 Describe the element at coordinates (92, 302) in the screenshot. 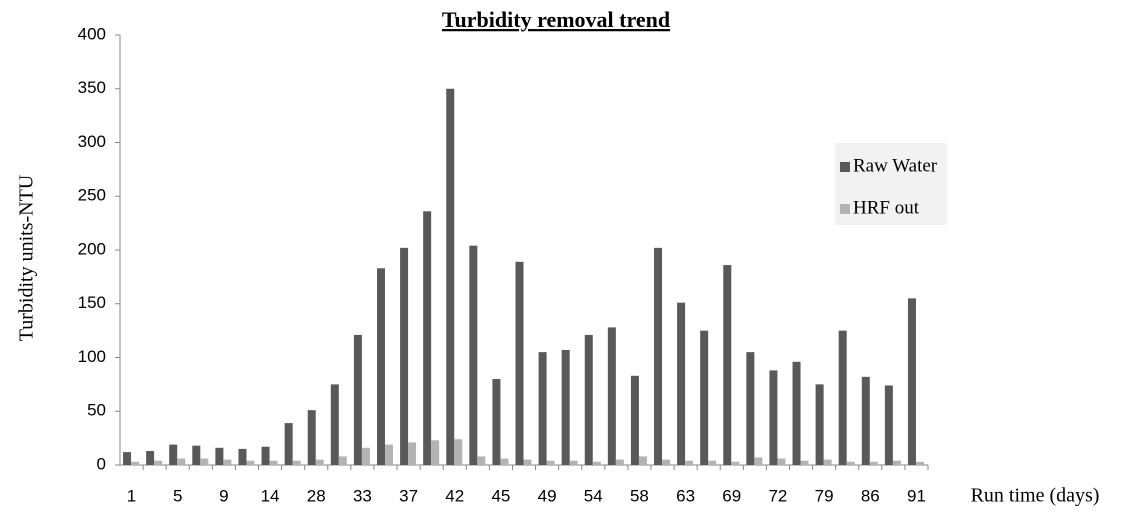

I see `y-tick-label: 150` at that location.